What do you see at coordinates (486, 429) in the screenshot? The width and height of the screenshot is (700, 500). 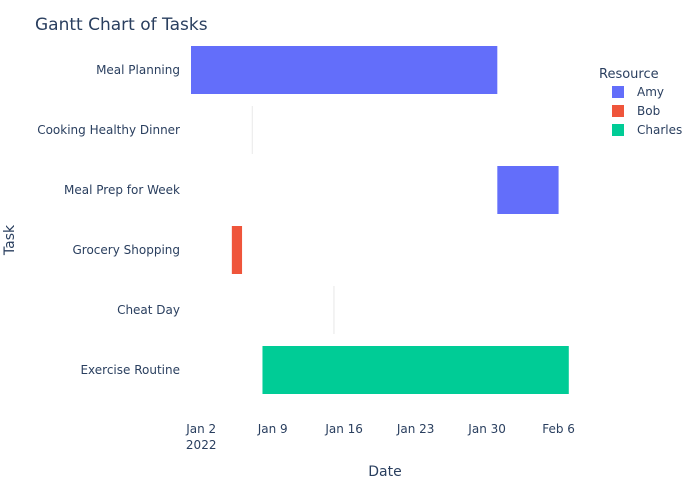 I see `x-tick-label: Jan 30` at bounding box center [486, 429].